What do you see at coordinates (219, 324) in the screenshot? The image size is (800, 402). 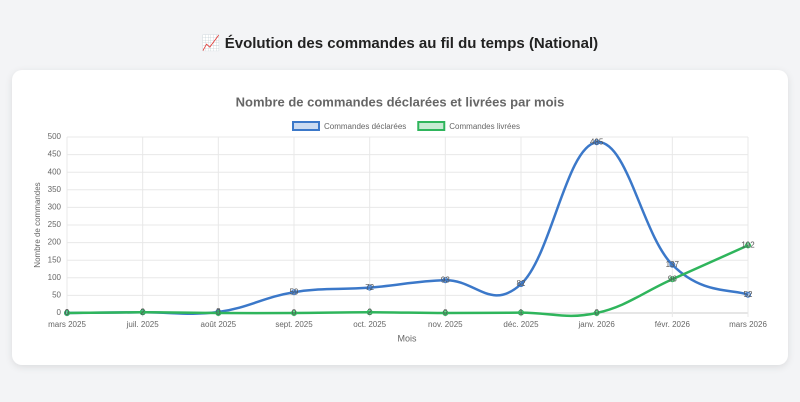 I see `x-tick-label: août 2025` at bounding box center [219, 324].